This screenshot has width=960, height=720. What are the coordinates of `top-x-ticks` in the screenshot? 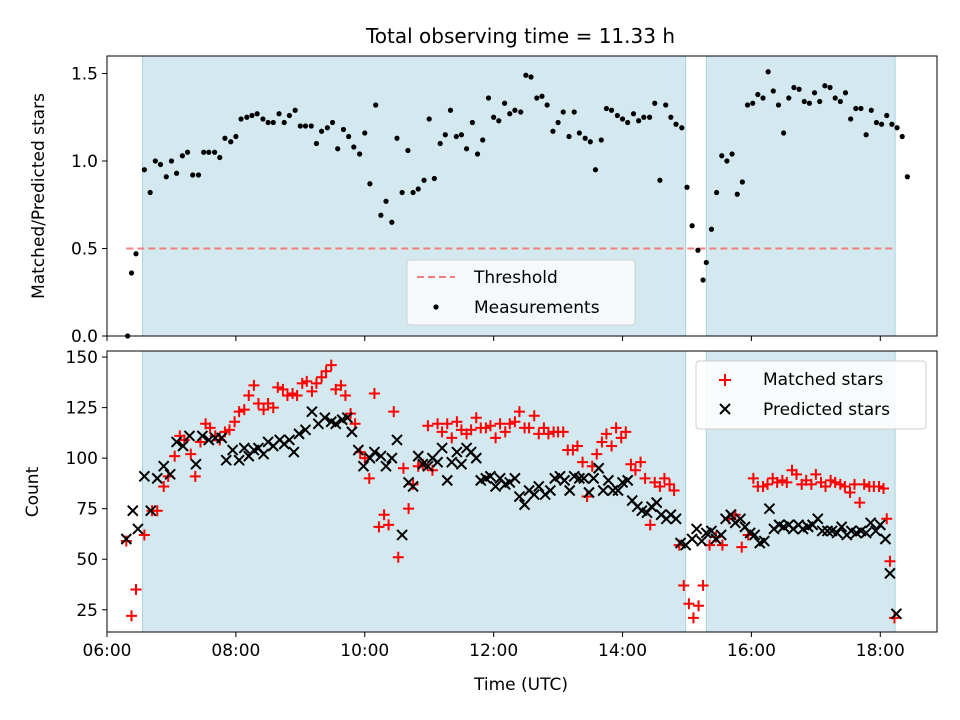 It's located at (493, 338).